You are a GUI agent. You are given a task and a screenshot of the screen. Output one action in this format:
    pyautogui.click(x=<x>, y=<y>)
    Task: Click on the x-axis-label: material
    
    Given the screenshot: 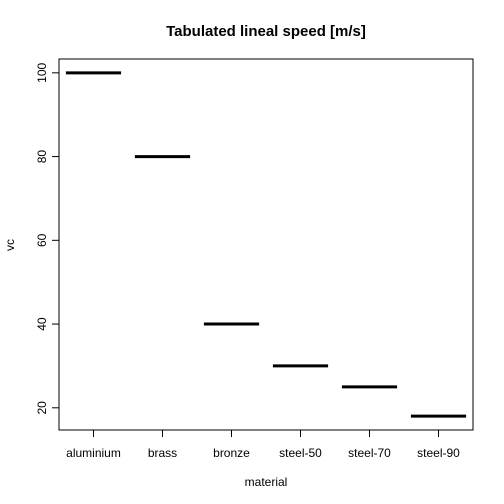 What is the action you would take?
    pyautogui.click(x=266, y=482)
    